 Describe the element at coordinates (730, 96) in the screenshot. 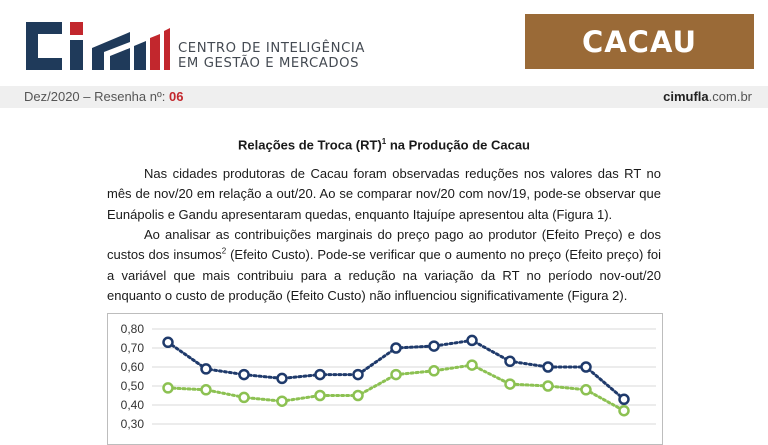

I see `site-domain: .com.br` at that location.